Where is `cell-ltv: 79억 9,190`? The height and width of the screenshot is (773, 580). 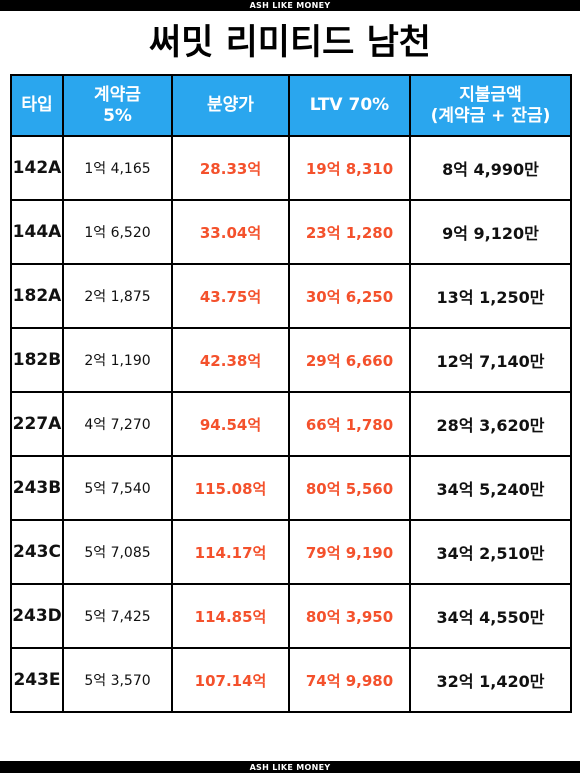
cell-ltv: 79억 9,190 is located at coordinates (349, 552).